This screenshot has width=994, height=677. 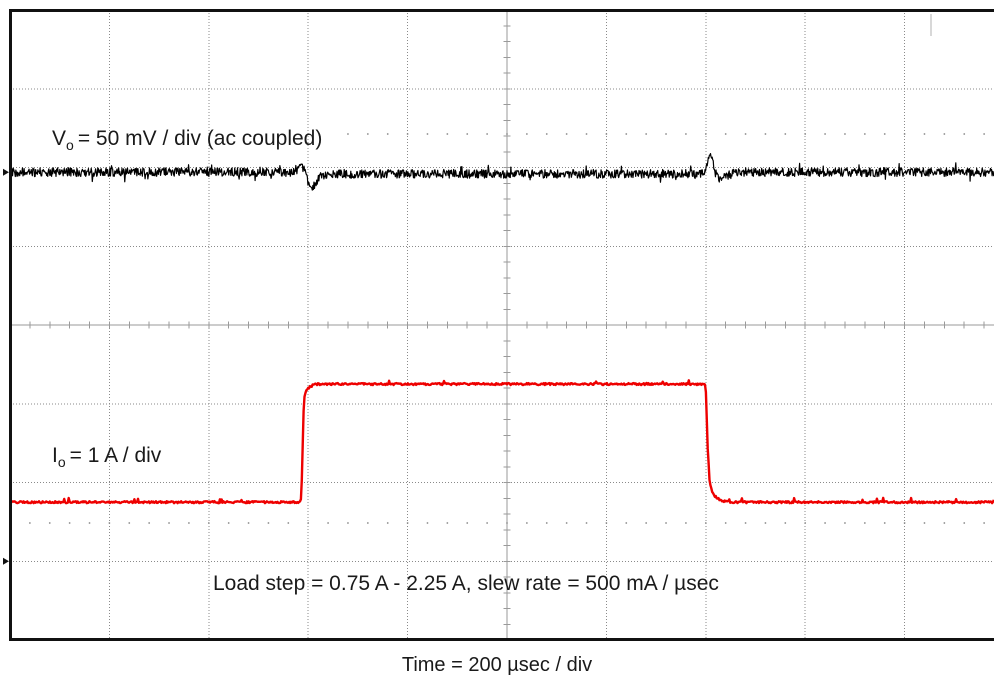 I want to click on io-symbol: I, so click(x=55, y=455).